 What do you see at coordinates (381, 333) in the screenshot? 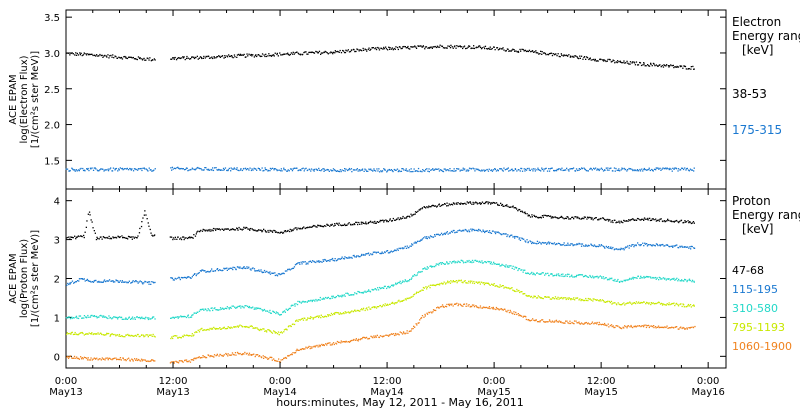
I see `series-1060-1900` at bounding box center [381, 333].